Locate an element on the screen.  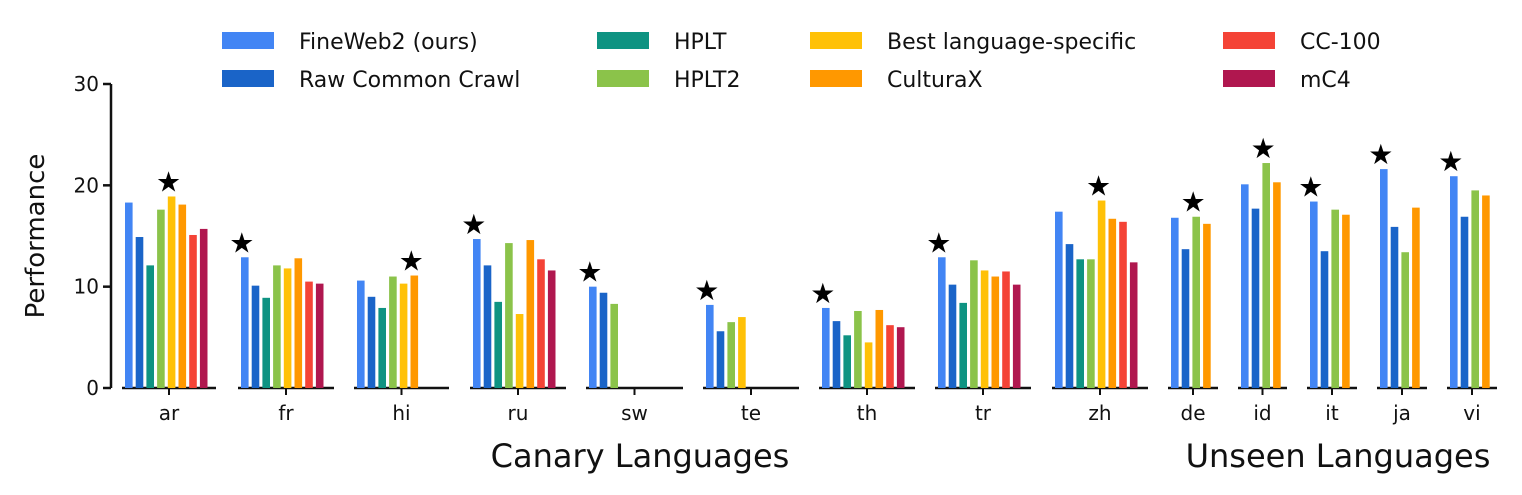
x-tick-label-ru: ru is located at coordinates (518, 413).